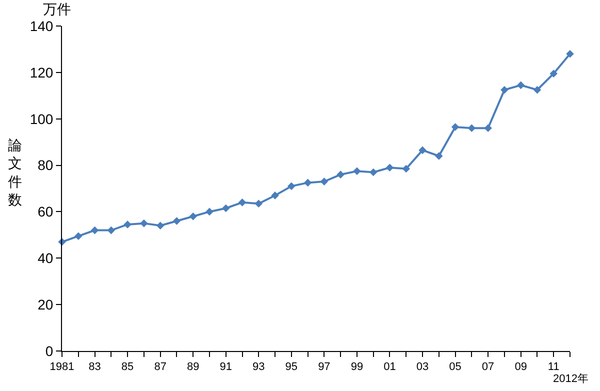 Image resolution: width=600 pixels, height=391 pixels. I want to click on y-tick-label: 80, so click(46, 165).